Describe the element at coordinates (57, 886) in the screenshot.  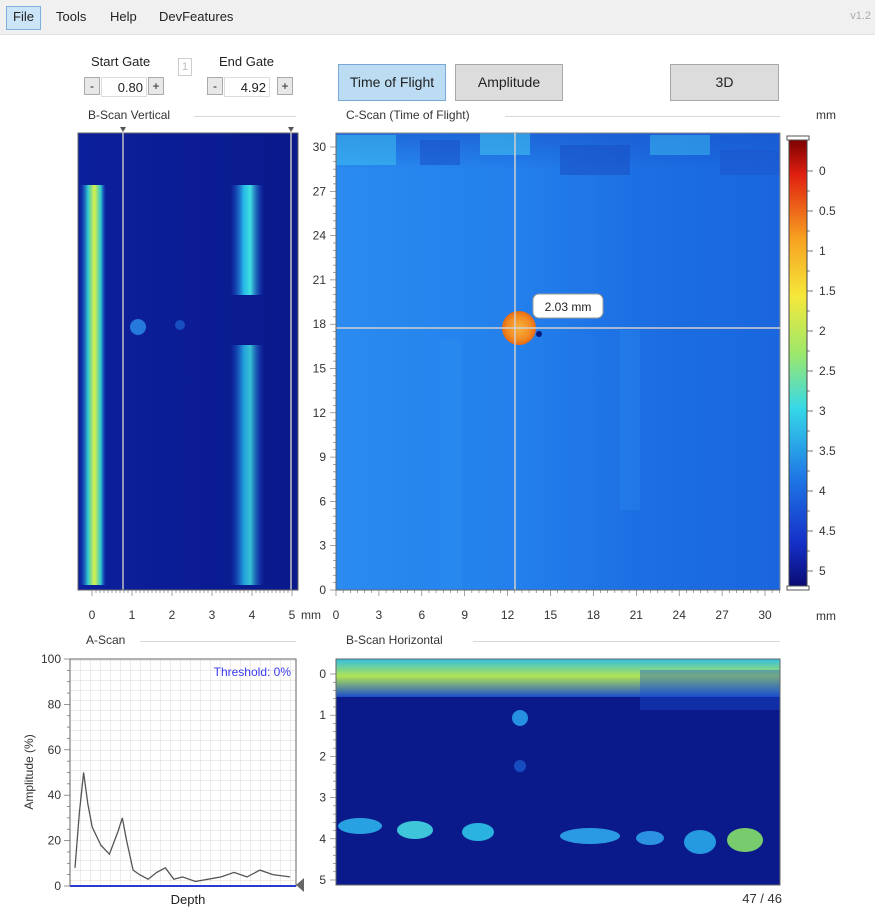
I see `ascan-y-tick: 0` at that location.